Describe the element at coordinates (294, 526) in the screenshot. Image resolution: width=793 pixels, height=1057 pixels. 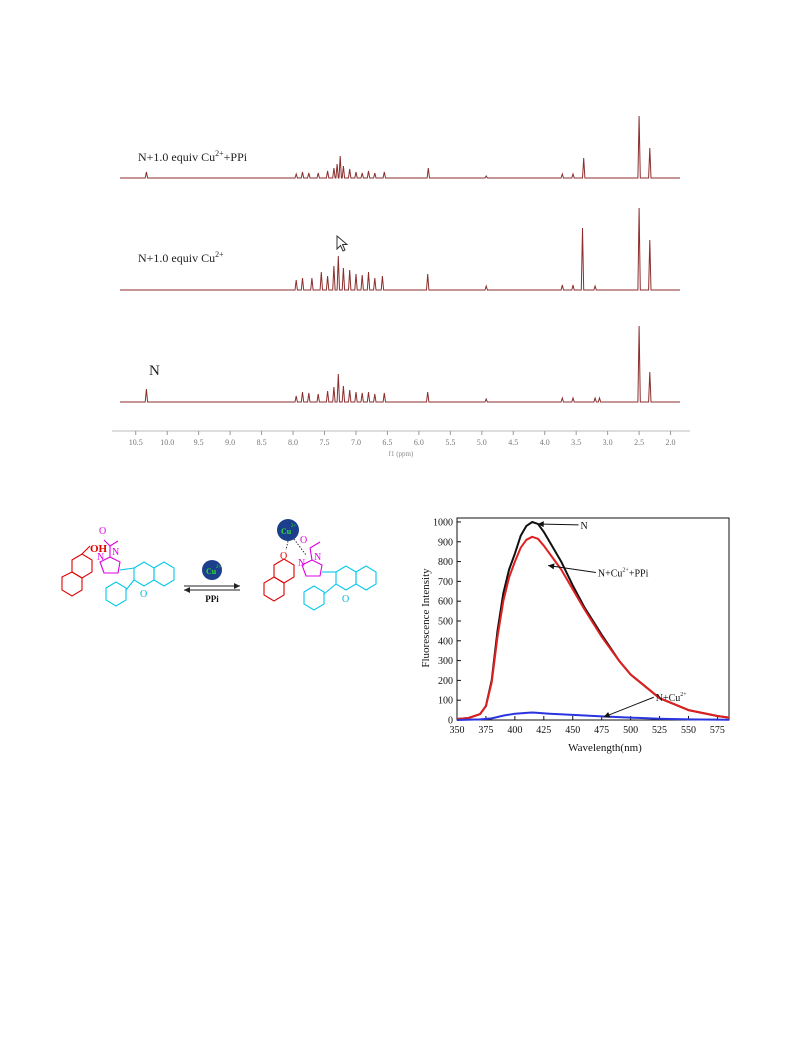
I see `bound-copper-charge: 2+` at that location.